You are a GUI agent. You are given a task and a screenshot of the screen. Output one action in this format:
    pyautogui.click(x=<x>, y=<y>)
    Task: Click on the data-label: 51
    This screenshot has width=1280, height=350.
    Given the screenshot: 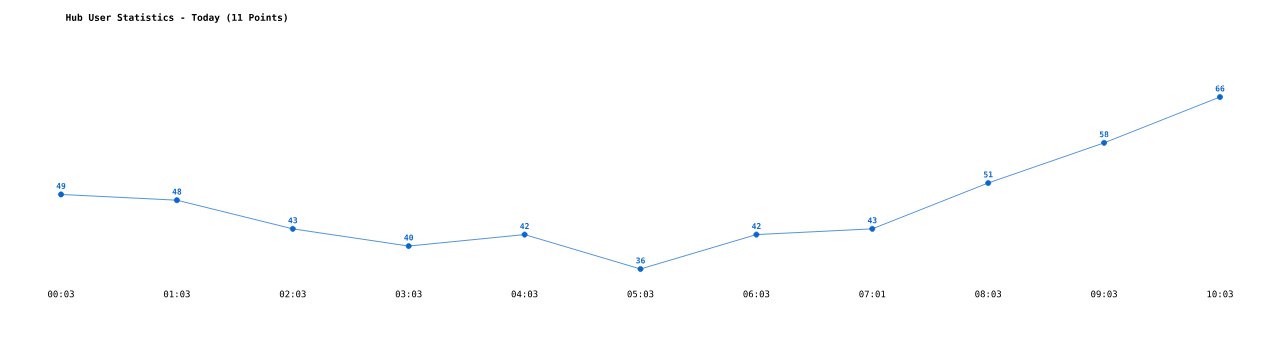 What is the action you would take?
    pyautogui.click(x=988, y=174)
    